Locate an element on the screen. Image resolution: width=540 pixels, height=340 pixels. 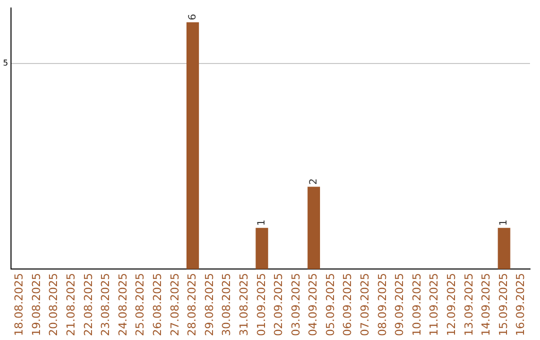
x-tick-label: 30.08.2025 is located at coordinates (227, 304).